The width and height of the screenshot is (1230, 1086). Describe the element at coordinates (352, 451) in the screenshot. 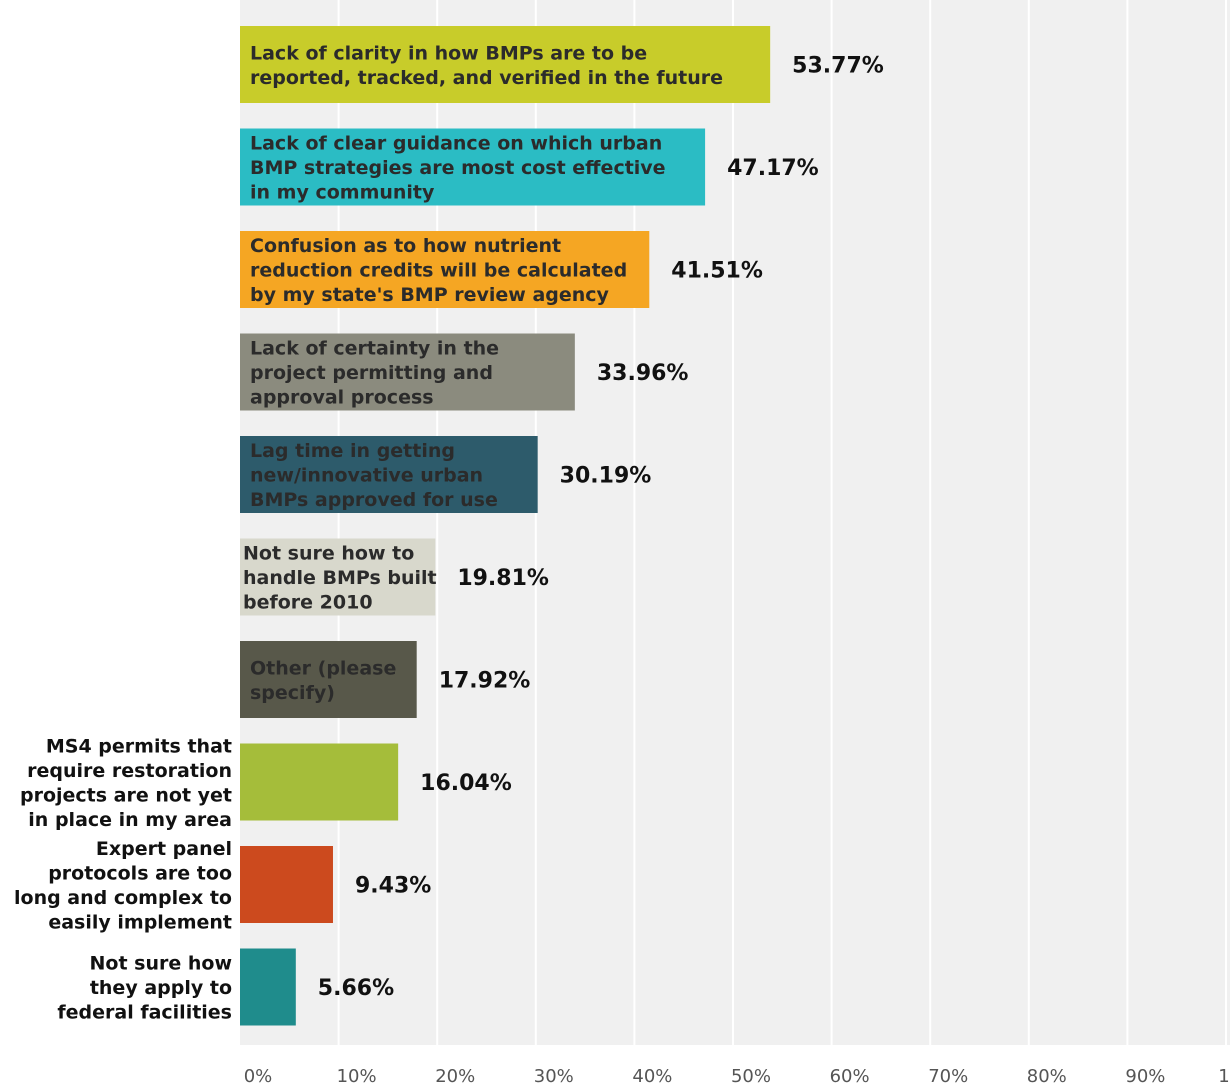

I see `category-label-line: Lag time in getting` at that location.